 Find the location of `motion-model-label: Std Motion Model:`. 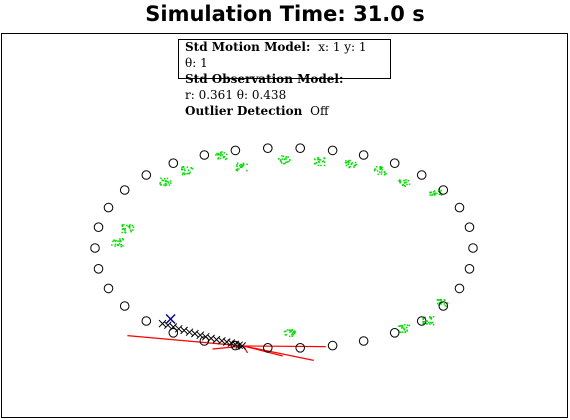

motion-model-label: Std Motion Model: is located at coordinates (247, 47).